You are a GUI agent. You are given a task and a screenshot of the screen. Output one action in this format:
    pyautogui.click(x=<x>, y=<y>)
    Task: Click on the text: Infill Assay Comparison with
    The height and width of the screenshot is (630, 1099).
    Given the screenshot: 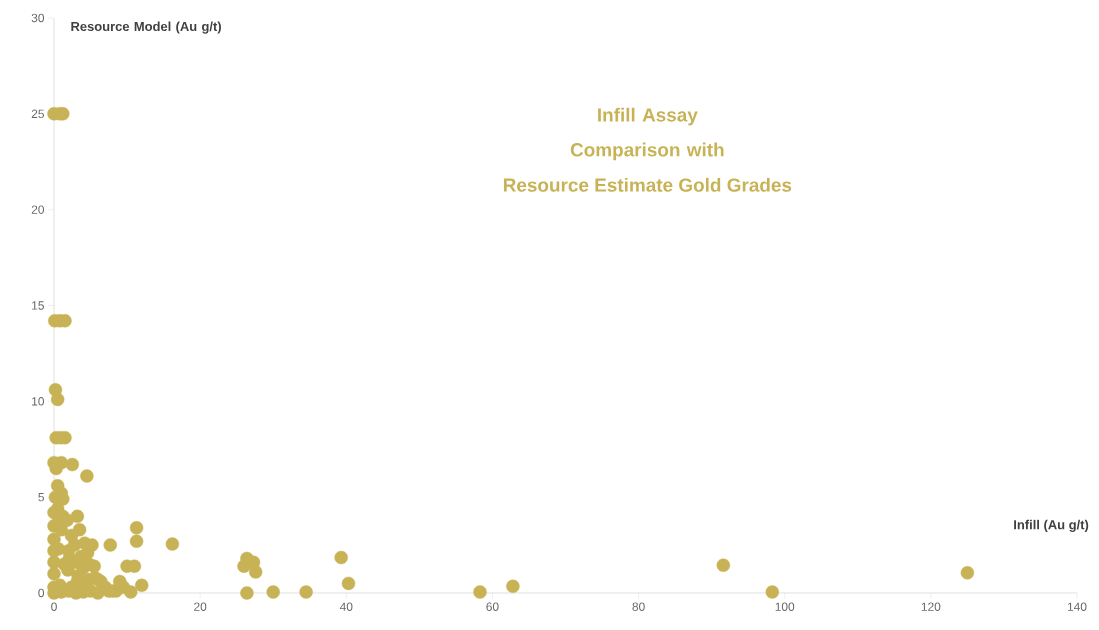 What is the action you would take?
    pyautogui.click(x=647, y=134)
    